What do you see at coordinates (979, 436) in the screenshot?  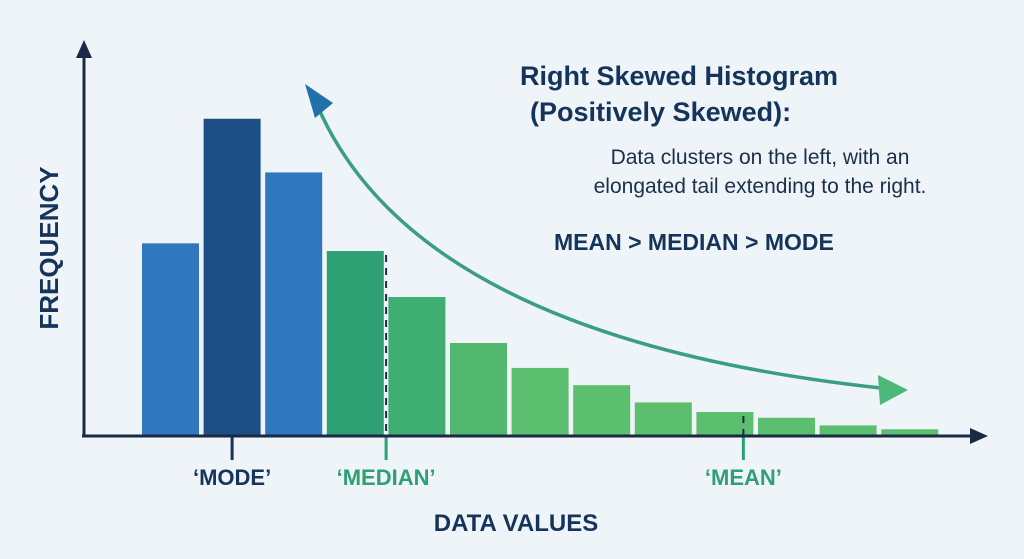 I see `x-axis-arrowhead` at bounding box center [979, 436].